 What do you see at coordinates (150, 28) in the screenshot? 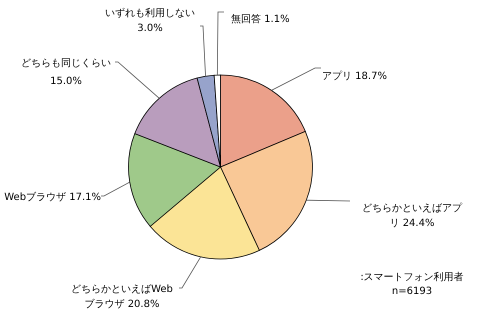
I see `data-label: 3.0%` at bounding box center [150, 28].